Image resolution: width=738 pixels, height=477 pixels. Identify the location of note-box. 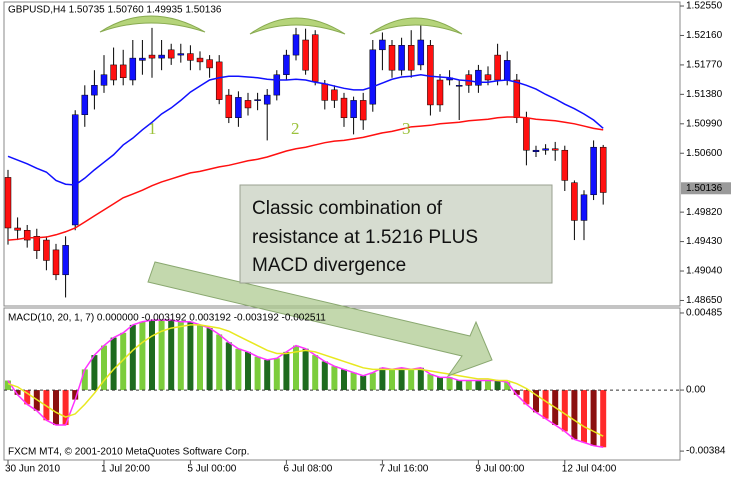
(396, 234).